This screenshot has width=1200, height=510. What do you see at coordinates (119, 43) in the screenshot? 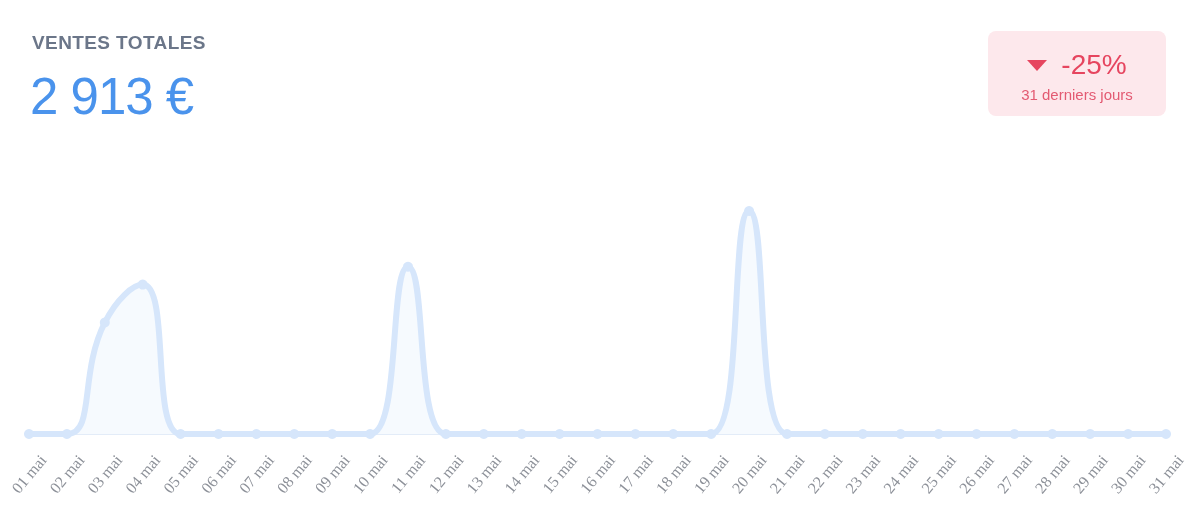
I see `chart-title: VENTES TOTALES` at bounding box center [119, 43].